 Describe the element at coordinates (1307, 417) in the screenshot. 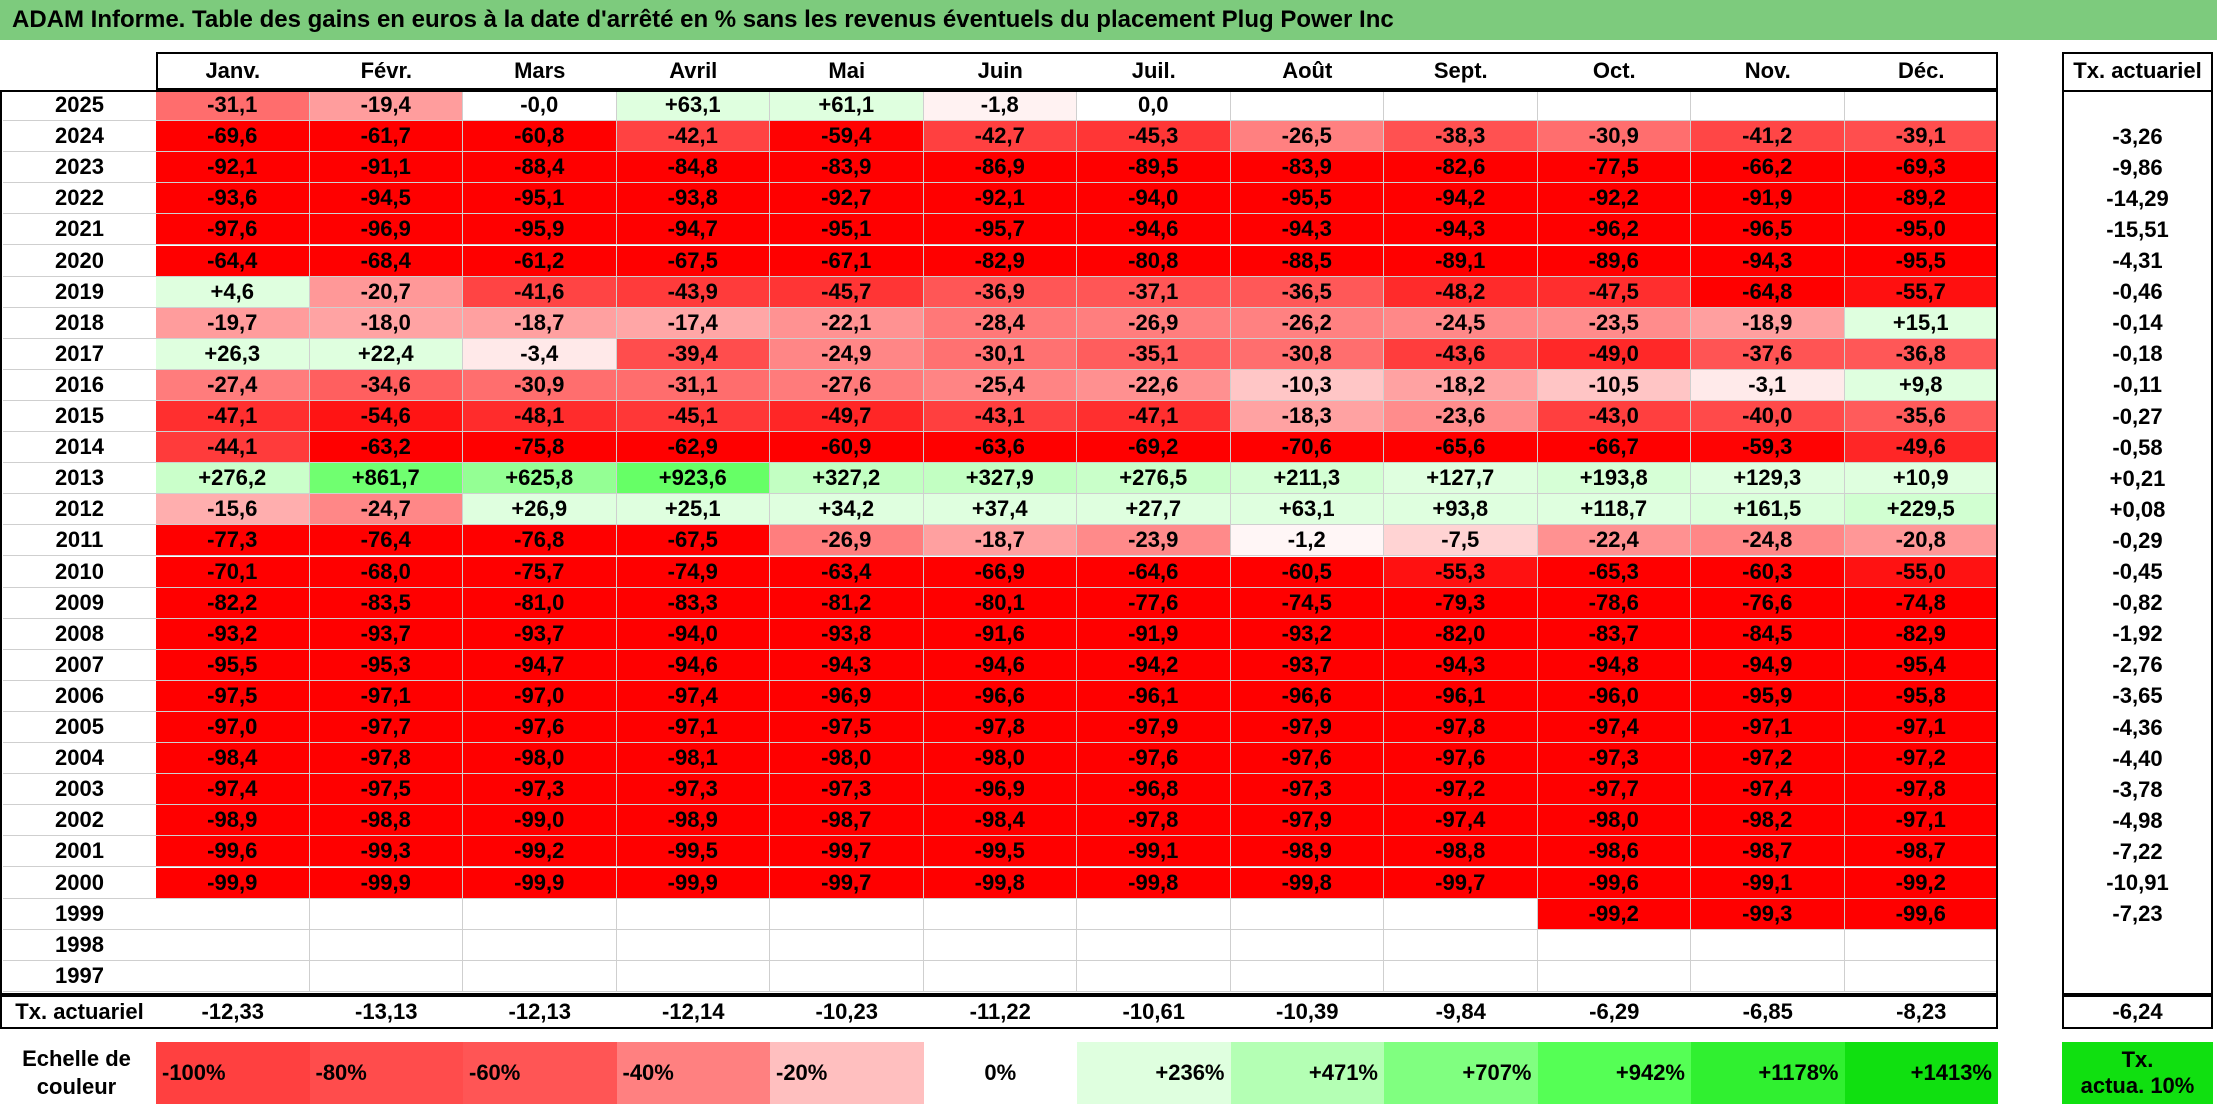

I see `gain-cell: -18,3` at that location.